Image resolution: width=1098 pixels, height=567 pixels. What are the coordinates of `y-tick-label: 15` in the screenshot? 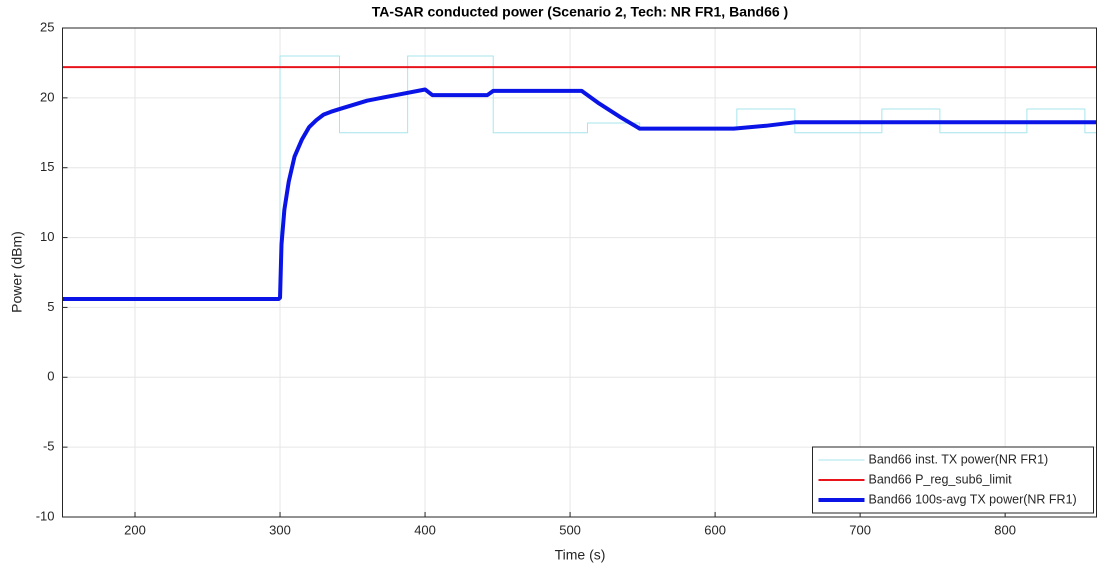 It's located at (47, 166).